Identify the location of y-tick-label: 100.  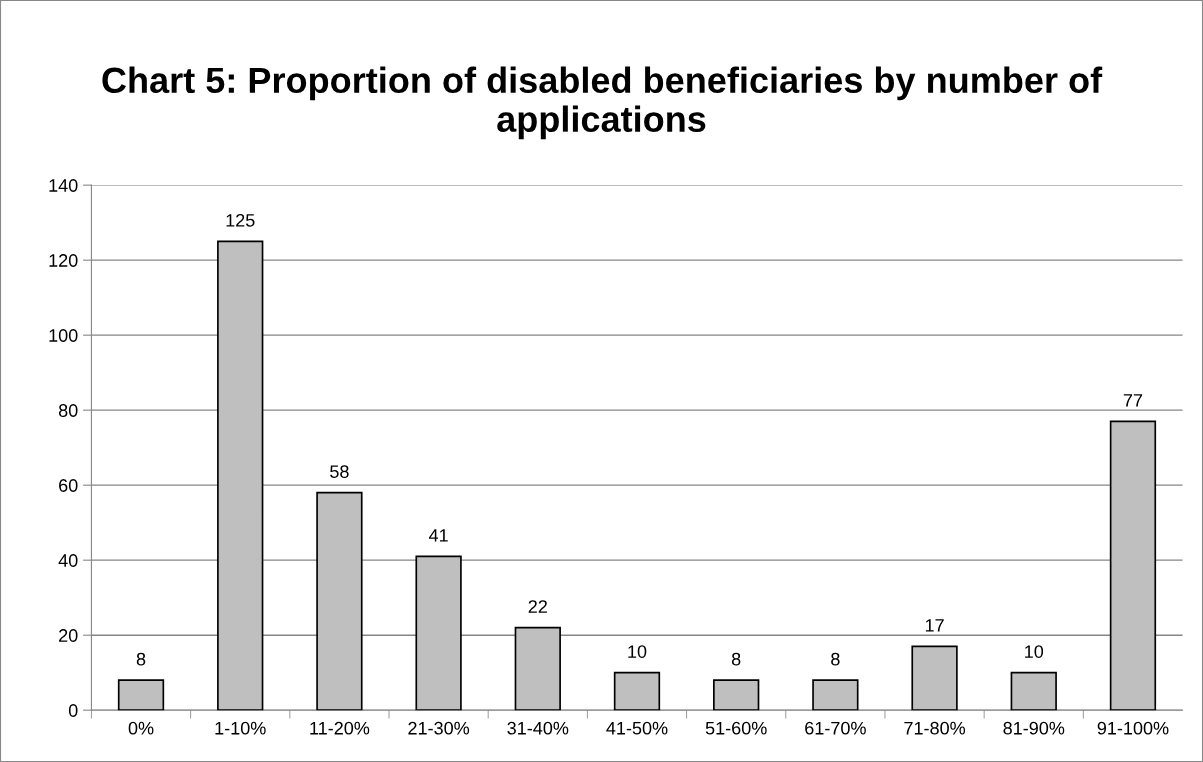
(63, 335).